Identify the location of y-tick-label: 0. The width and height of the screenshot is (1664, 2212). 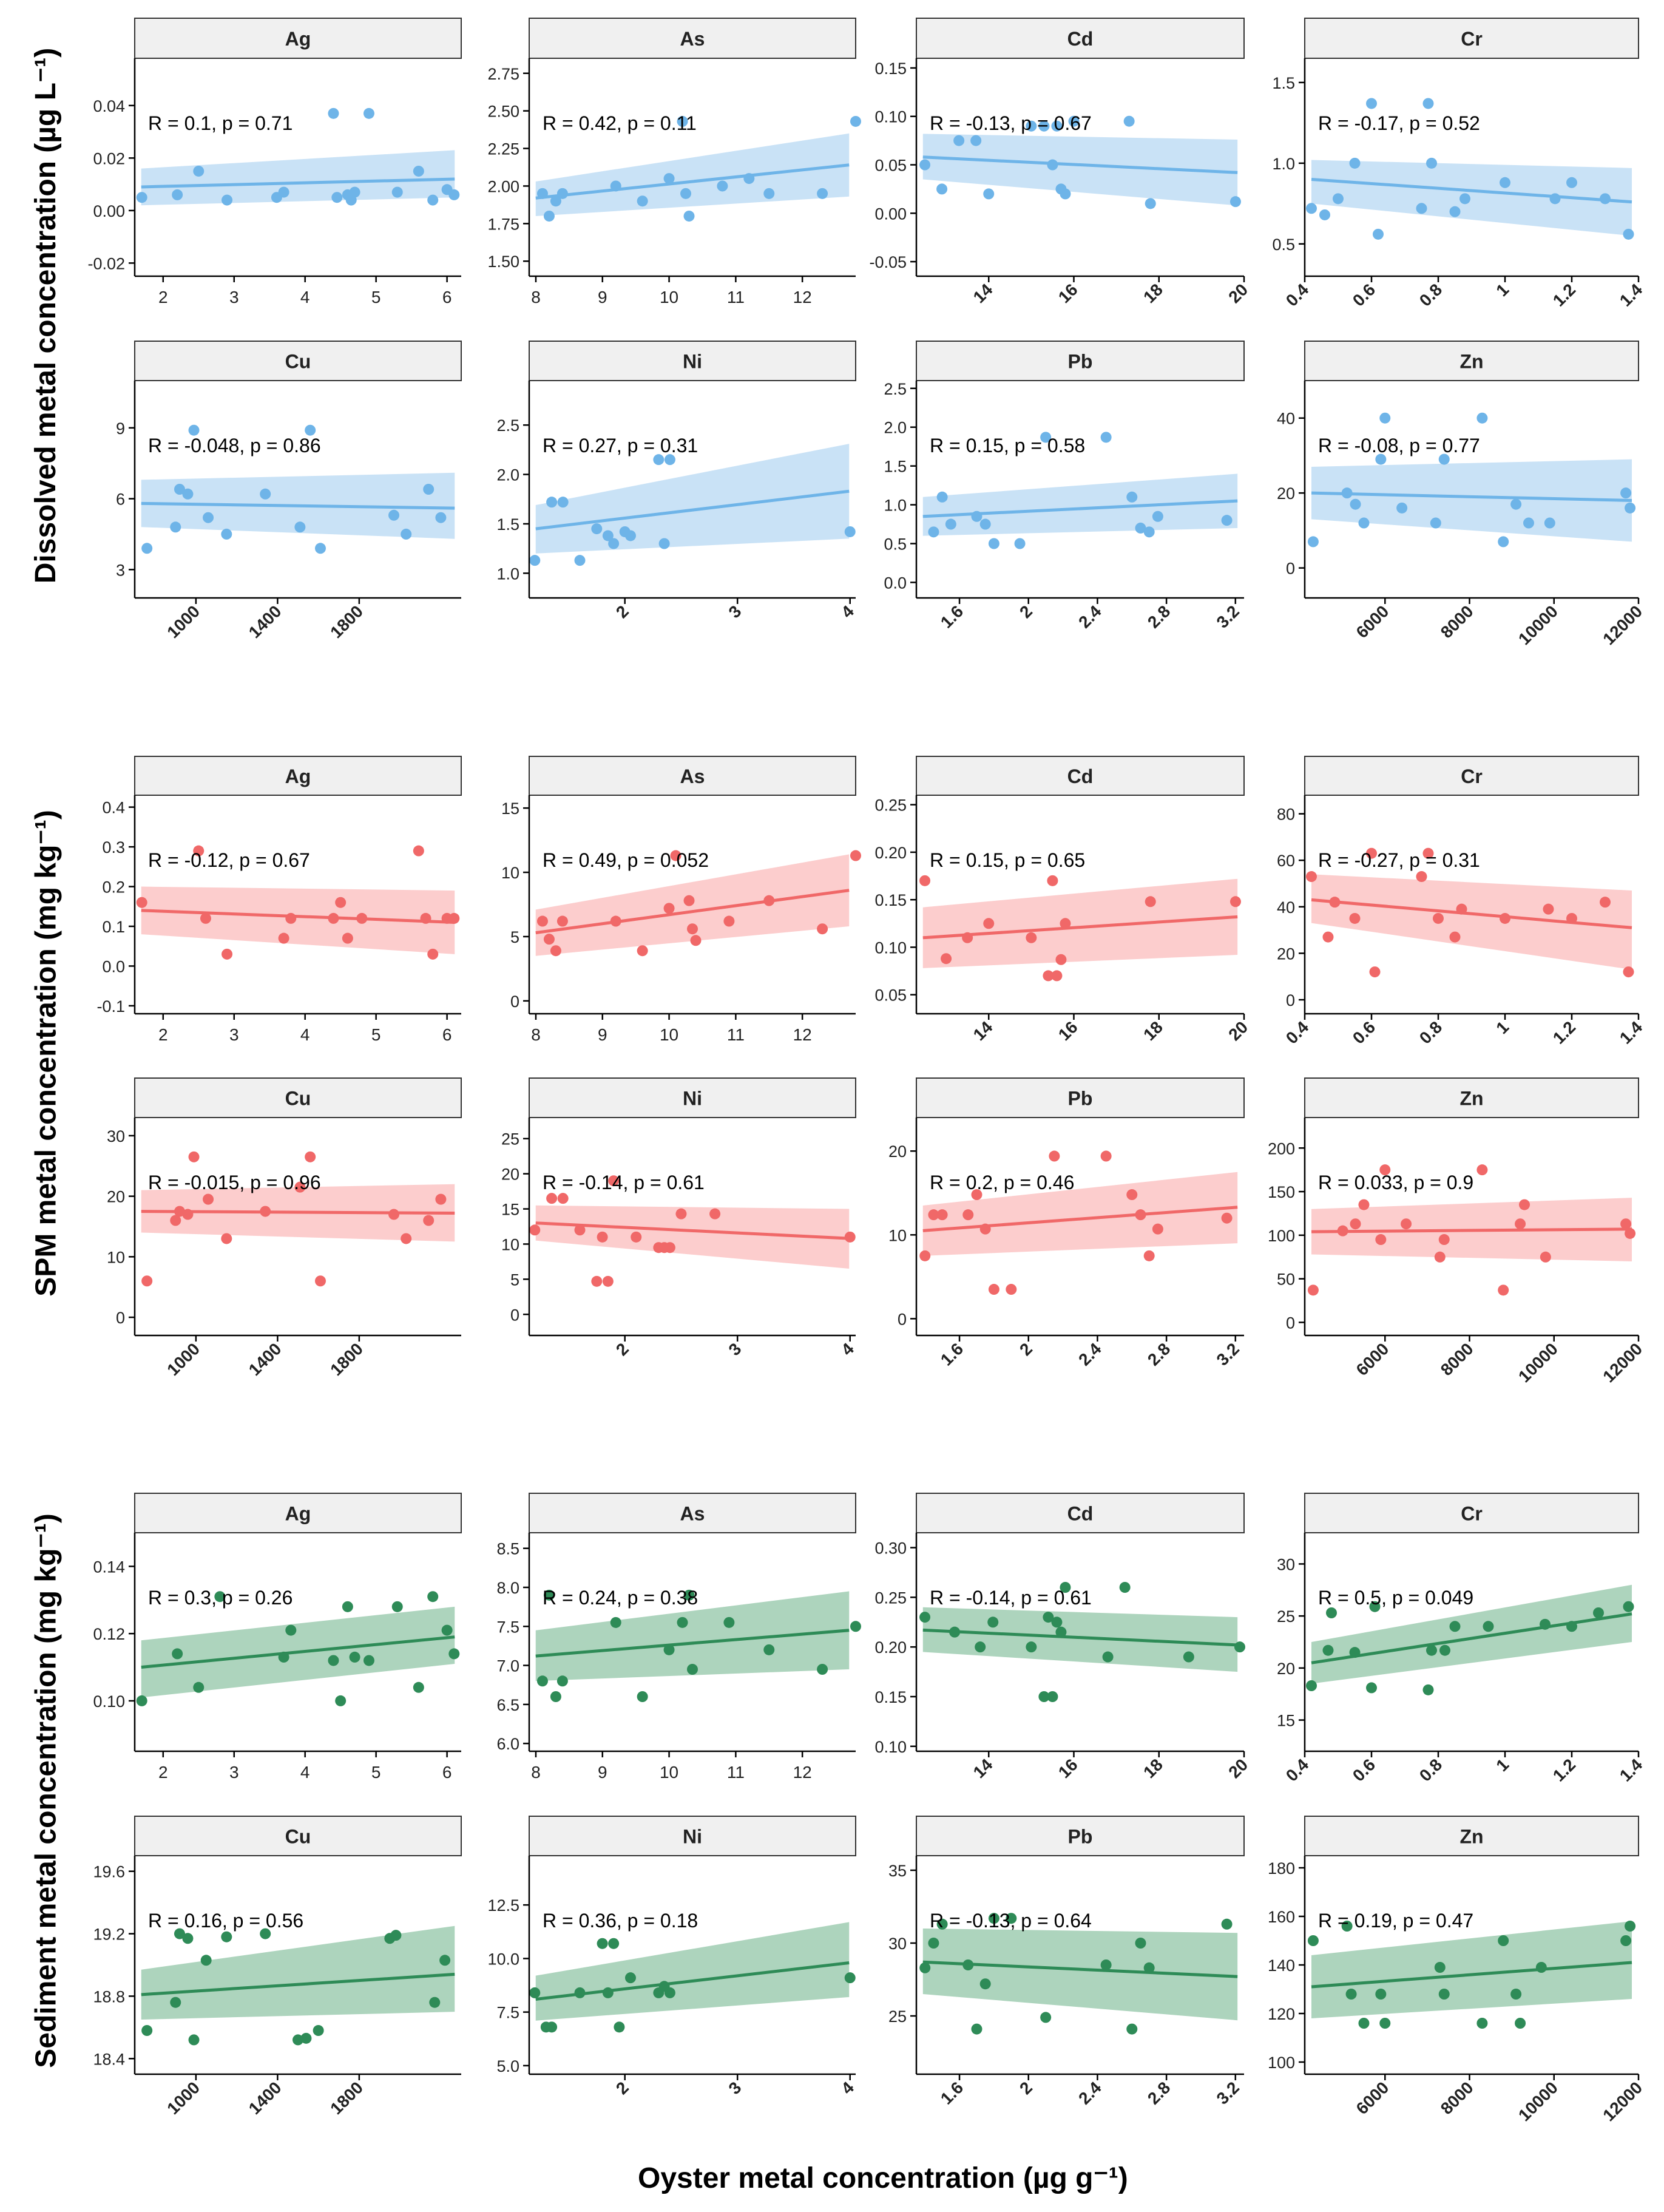
(903, 1319).